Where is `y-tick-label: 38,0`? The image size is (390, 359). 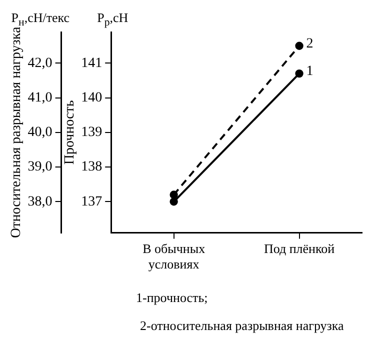
y-tick-label: 38,0 is located at coordinates (40, 202).